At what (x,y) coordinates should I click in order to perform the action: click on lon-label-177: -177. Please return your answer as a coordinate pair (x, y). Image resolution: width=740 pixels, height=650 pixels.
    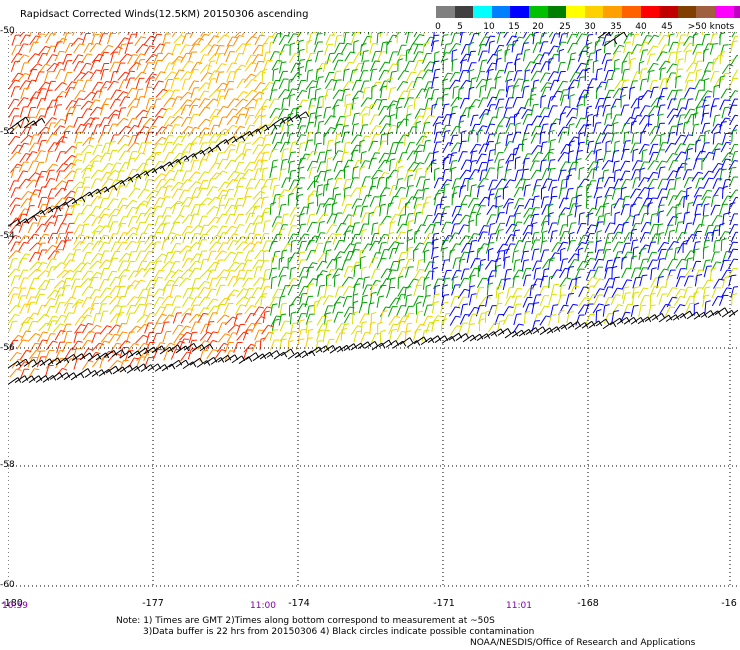
    Looking at the image, I should click on (153, 603).